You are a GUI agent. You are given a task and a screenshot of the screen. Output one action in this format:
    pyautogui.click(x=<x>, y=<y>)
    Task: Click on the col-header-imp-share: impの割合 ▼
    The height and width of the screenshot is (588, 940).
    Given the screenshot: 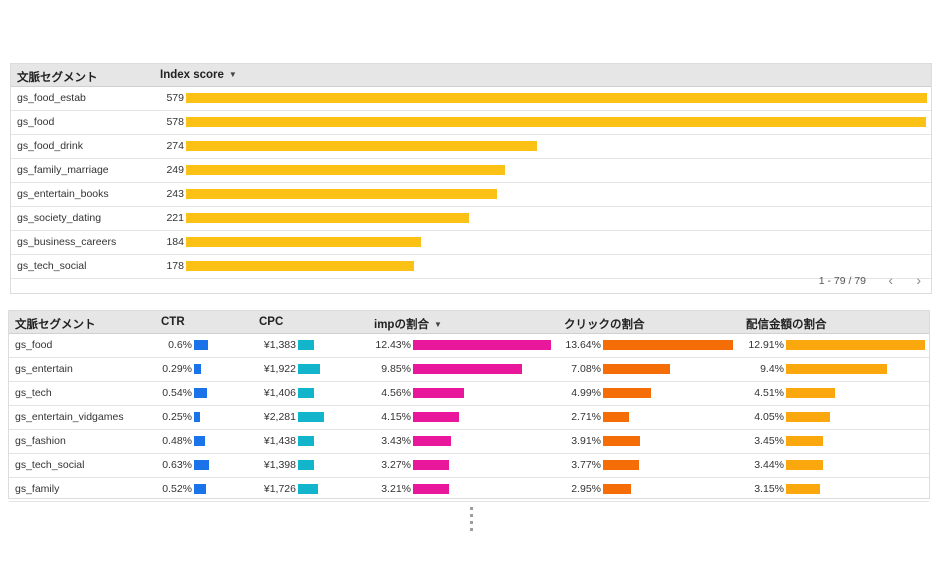 What is the action you would take?
    pyautogui.click(x=408, y=324)
    